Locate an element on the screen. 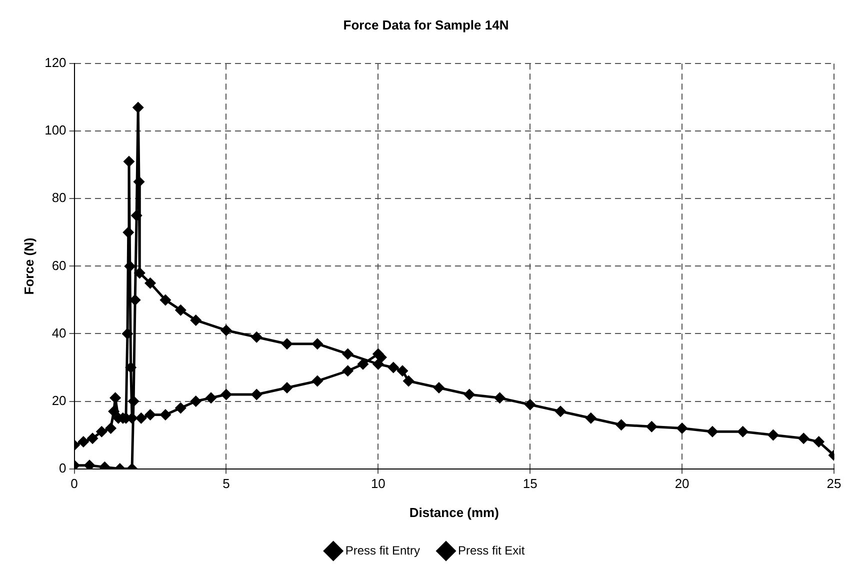 The width and height of the screenshot is (862, 585). y-tick-label: 120 is located at coordinates (55, 62).